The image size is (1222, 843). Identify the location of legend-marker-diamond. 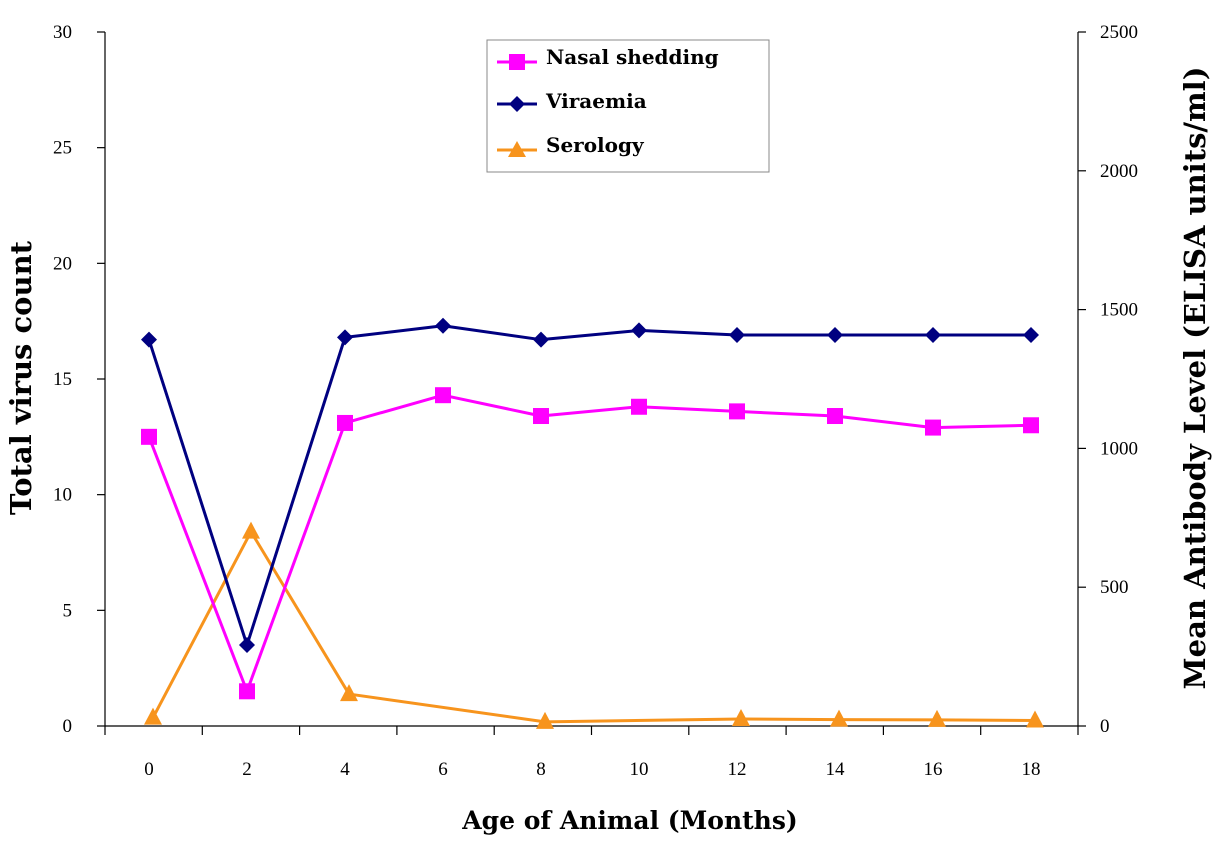
(517, 104).